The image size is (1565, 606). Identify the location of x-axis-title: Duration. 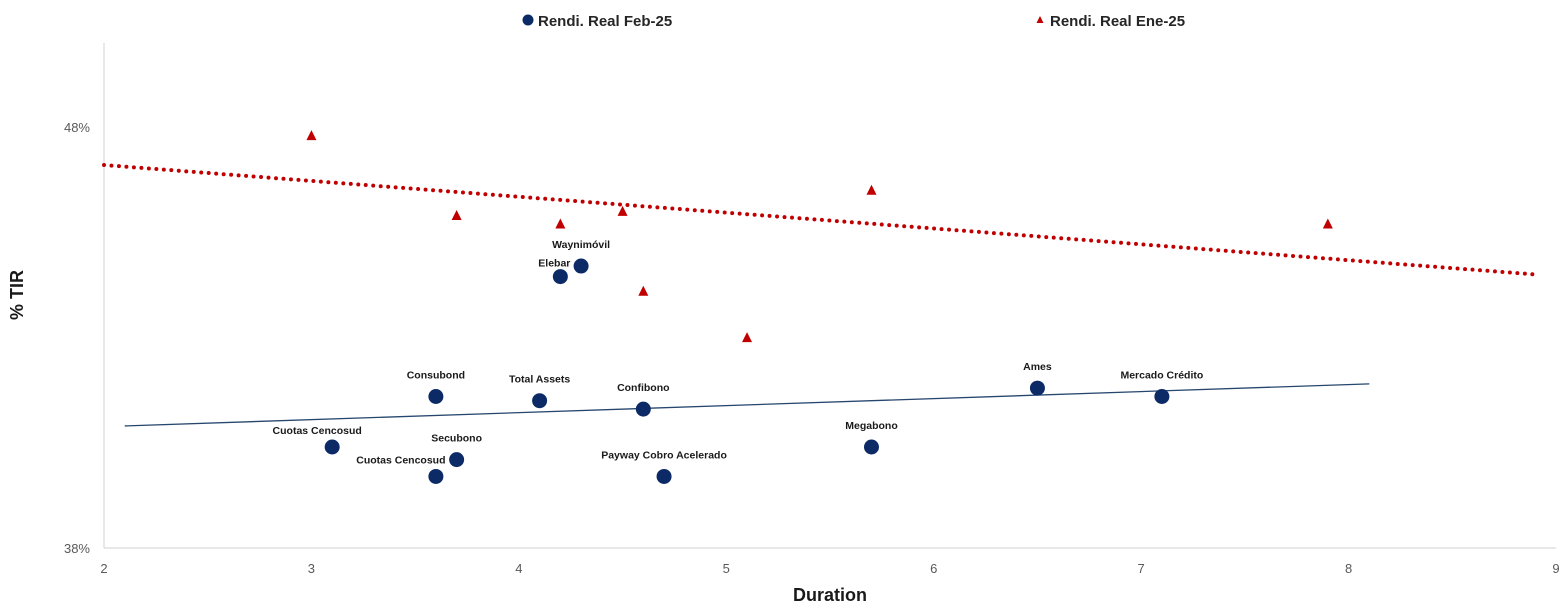
(830, 595).